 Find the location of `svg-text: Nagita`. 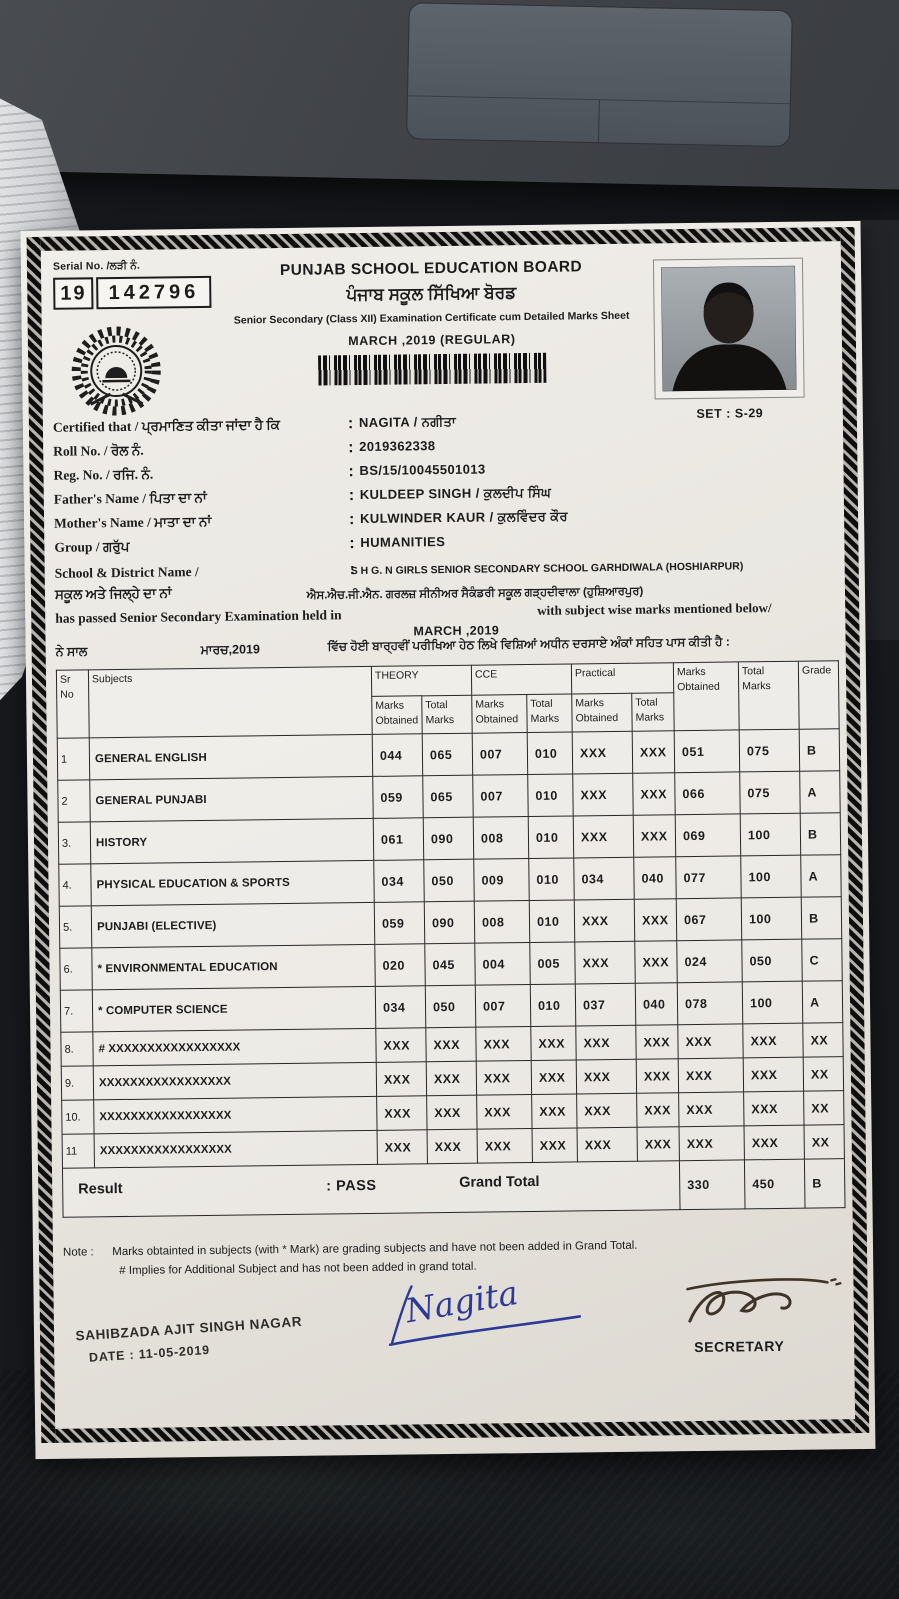

svg-text: Nagita is located at coordinates (461, 1302).